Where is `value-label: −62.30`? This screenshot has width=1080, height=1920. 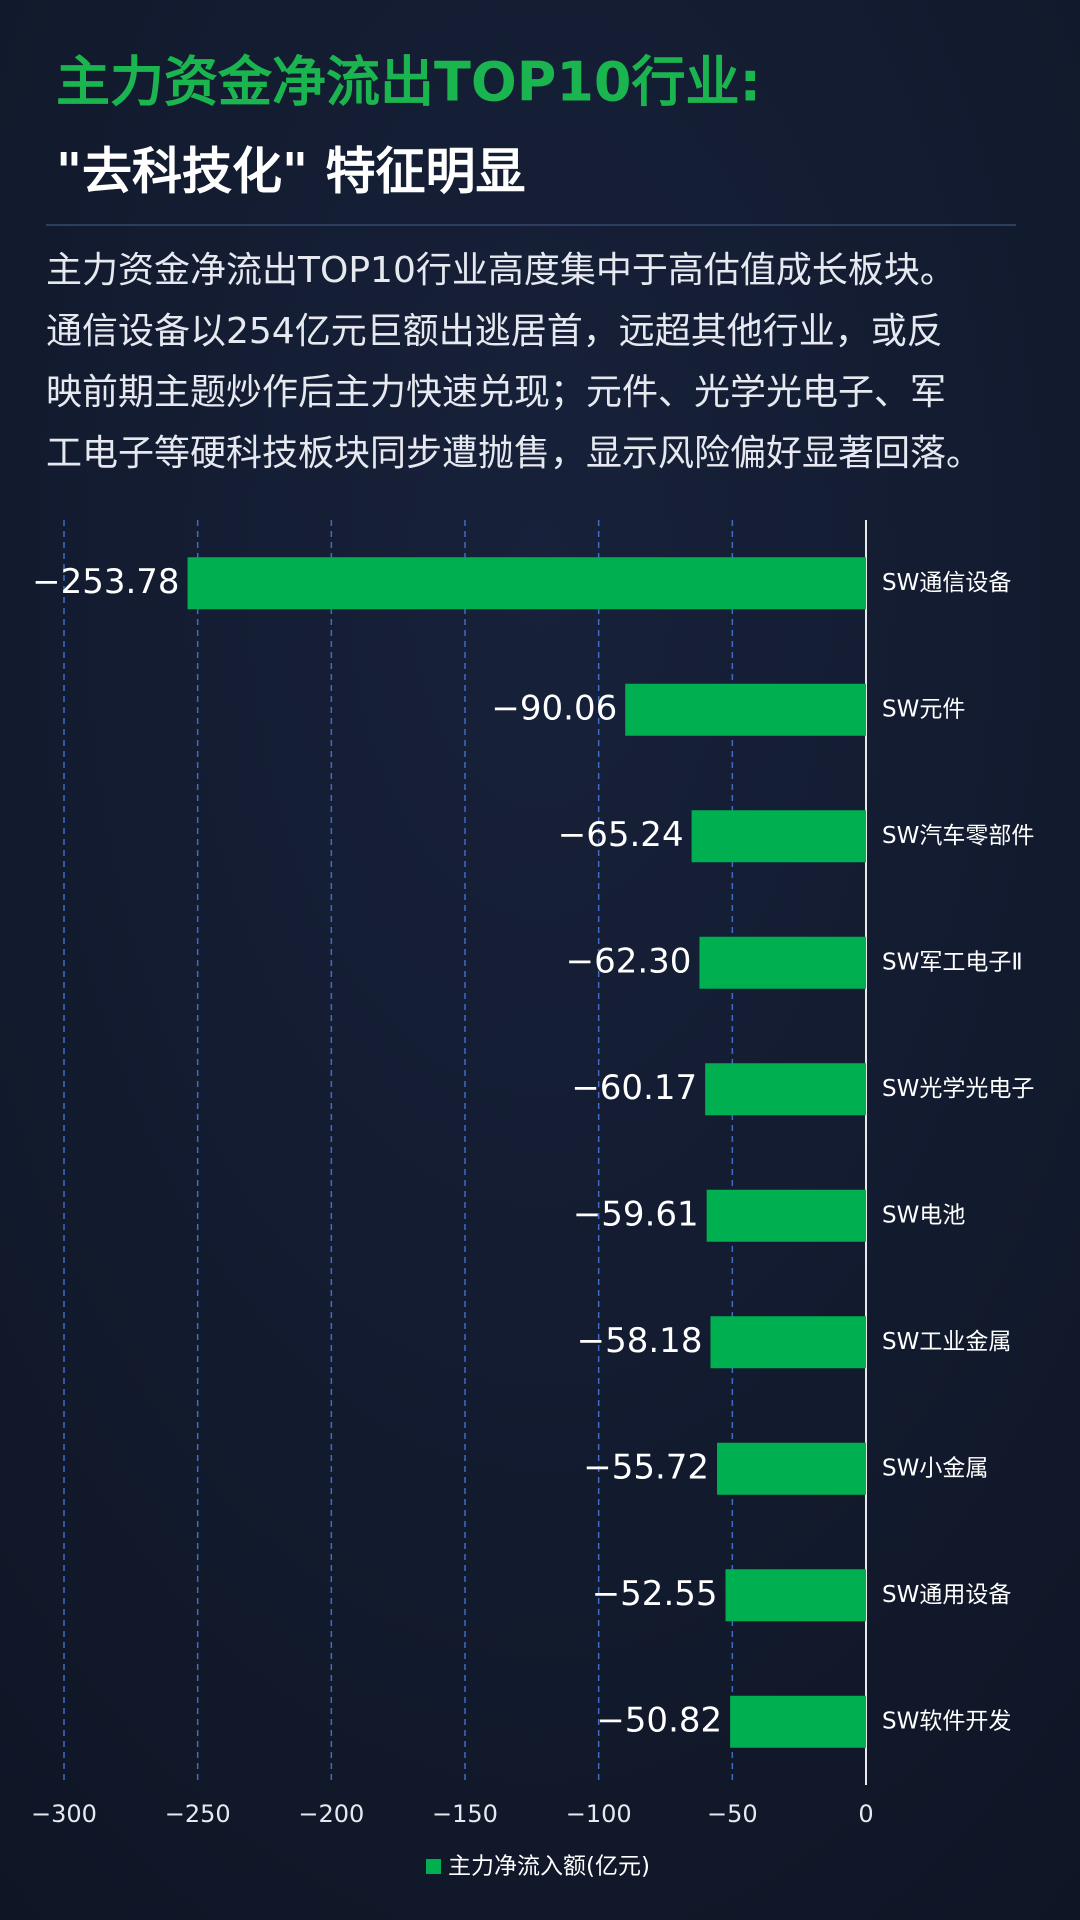
value-label: −62.30 is located at coordinates (629, 961).